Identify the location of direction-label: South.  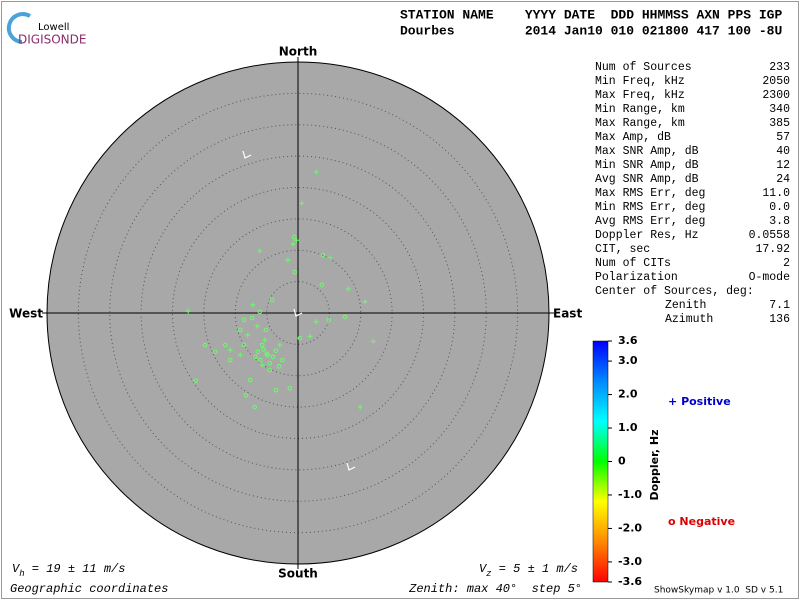
(298, 574).